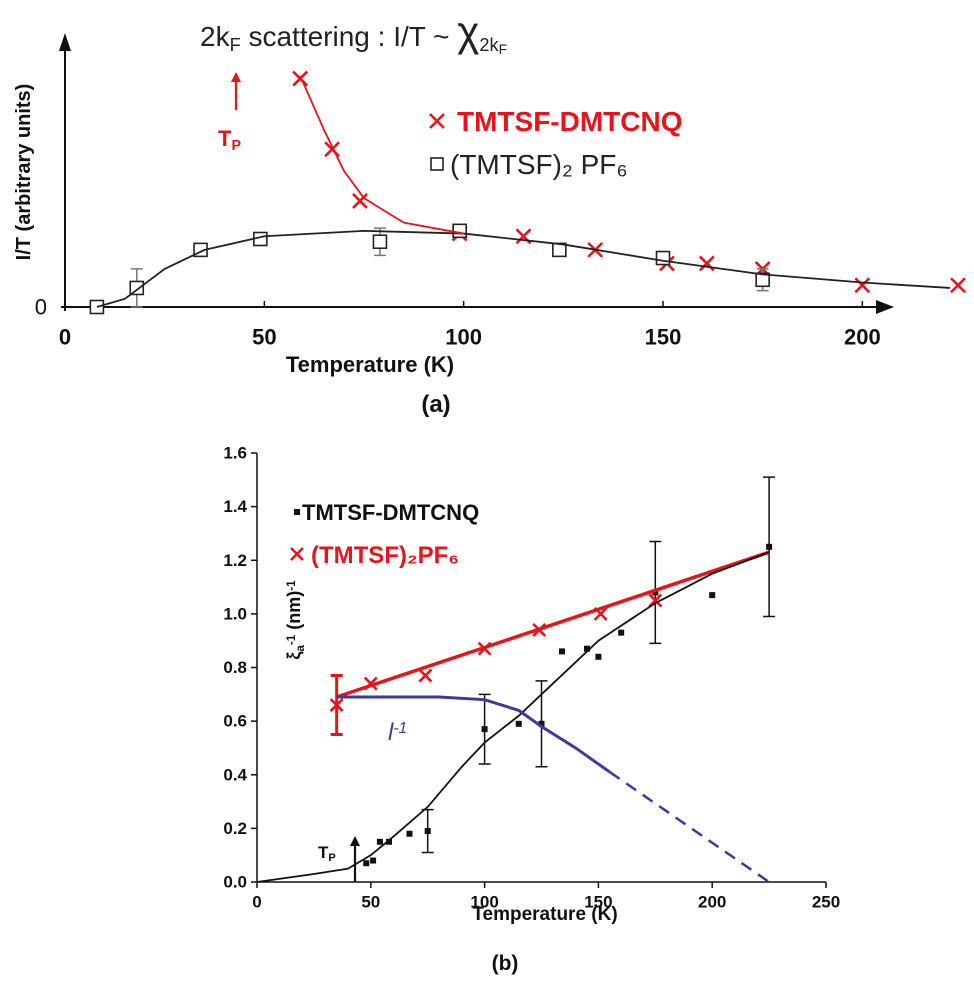 Image resolution: width=974 pixels, height=1000 pixels. Describe the element at coordinates (235, 882) in the screenshot. I see `y-tick-label: 0.0` at that location.